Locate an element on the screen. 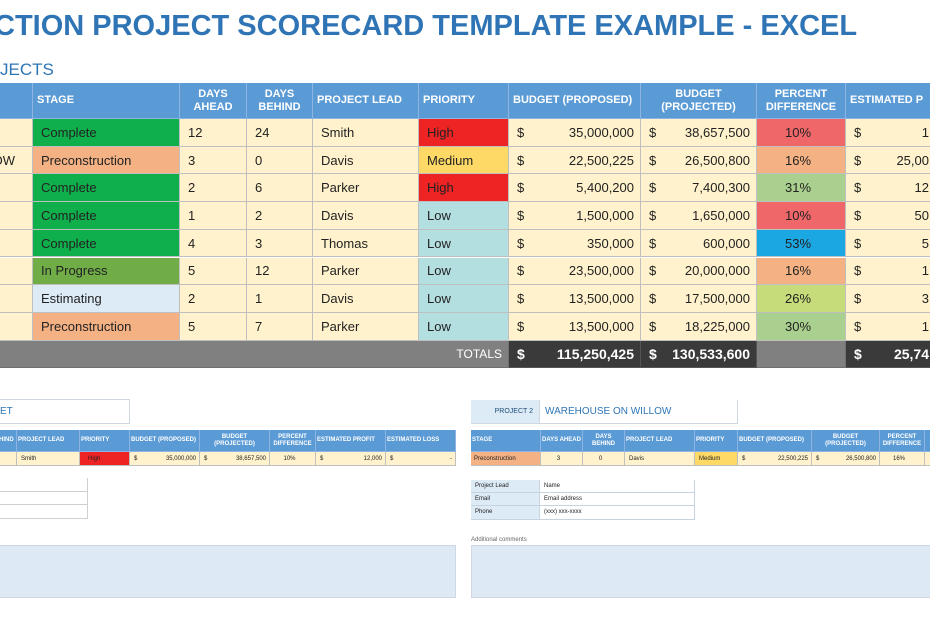 This screenshot has height=620, width=930. cell: $1,650,000 is located at coordinates (699, 216).